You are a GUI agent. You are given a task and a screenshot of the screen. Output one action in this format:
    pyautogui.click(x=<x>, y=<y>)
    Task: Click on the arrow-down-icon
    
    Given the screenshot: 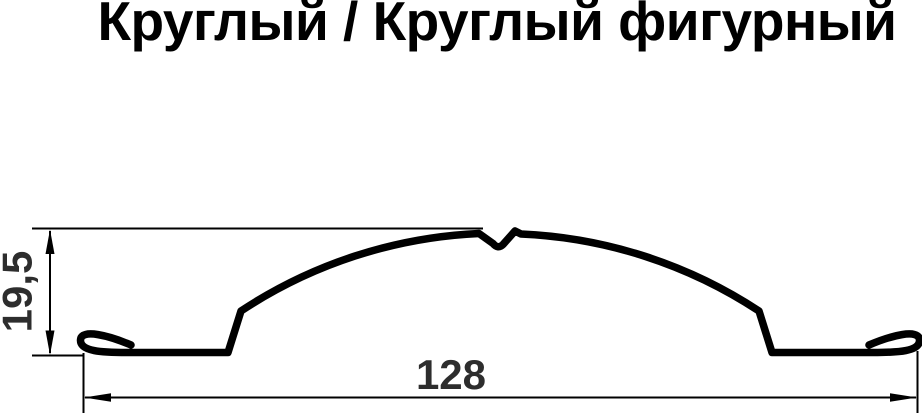 What is the action you would take?
    pyautogui.click(x=50, y=342)
    